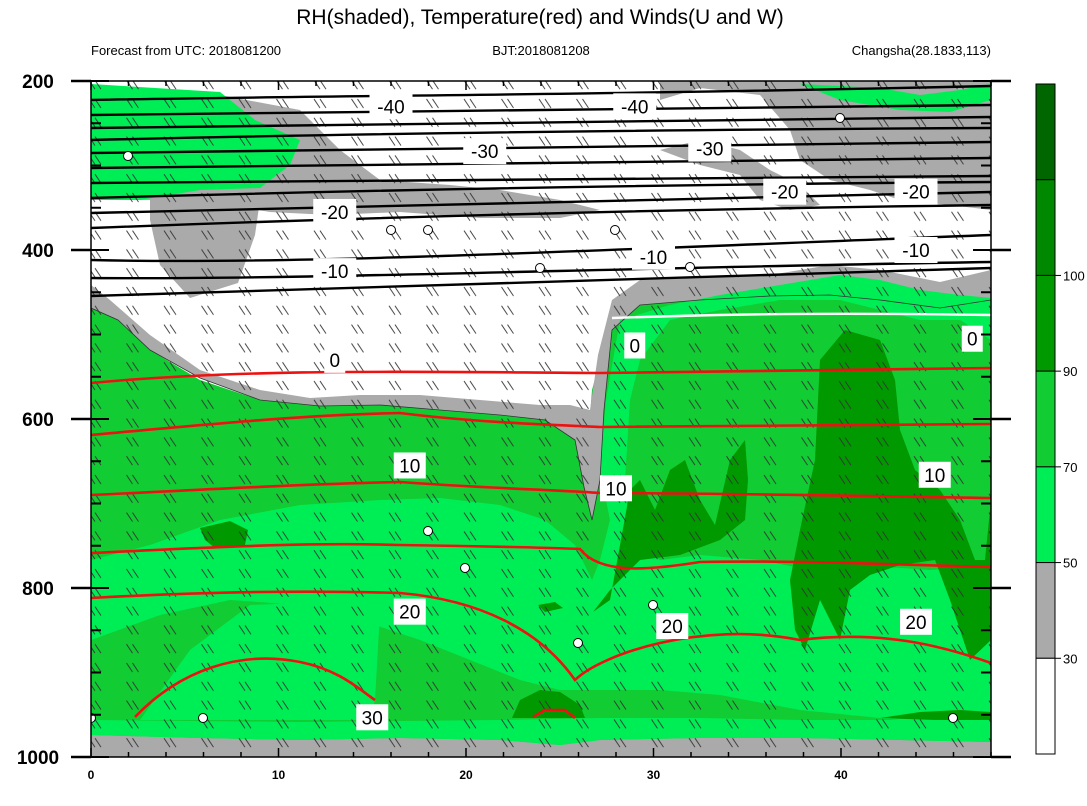  Describe the element at coordinates (1060, 419) in the screenshot. I see `colorbar: 30 50 70 90 100` at that location.